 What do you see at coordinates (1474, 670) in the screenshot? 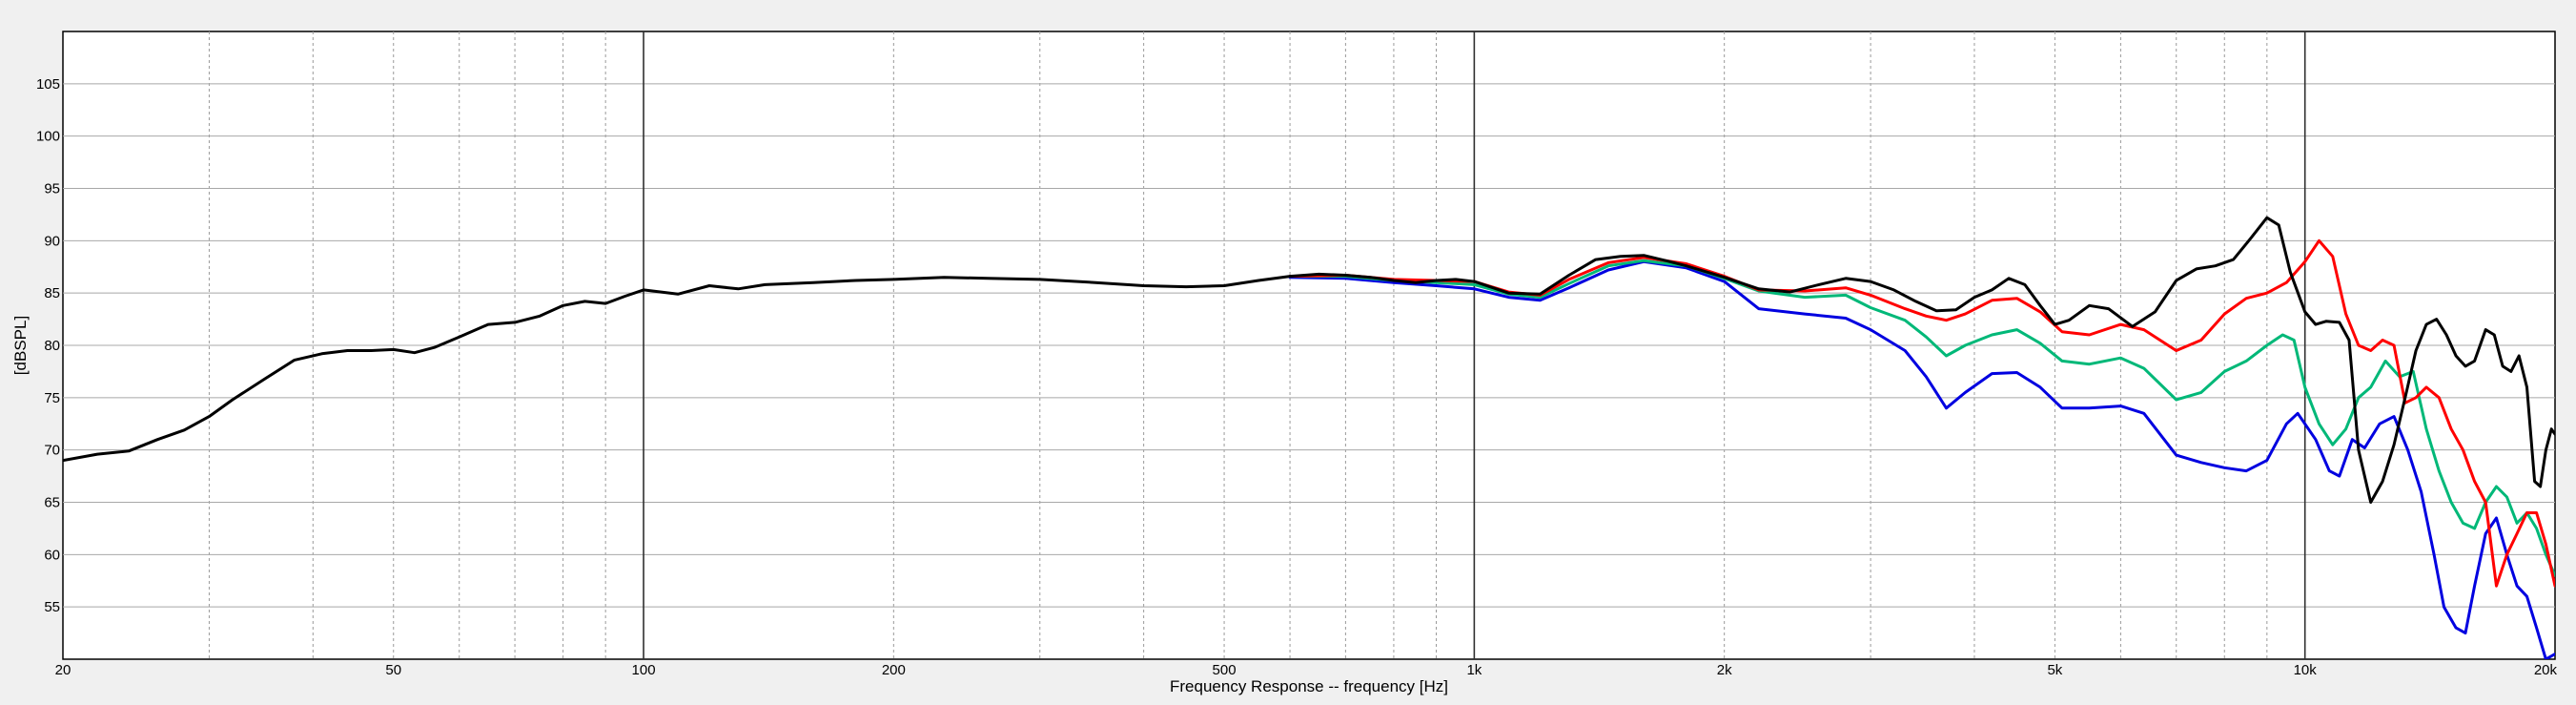
I see `x-tick-label: 1k` at bounding box center [1474, 670].